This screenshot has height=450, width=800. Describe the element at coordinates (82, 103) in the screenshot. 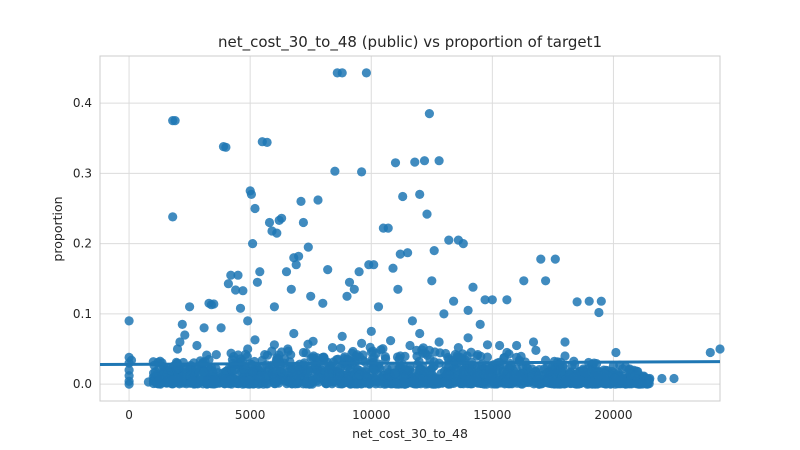

I see `y-tick-label: 0.4` at that location.